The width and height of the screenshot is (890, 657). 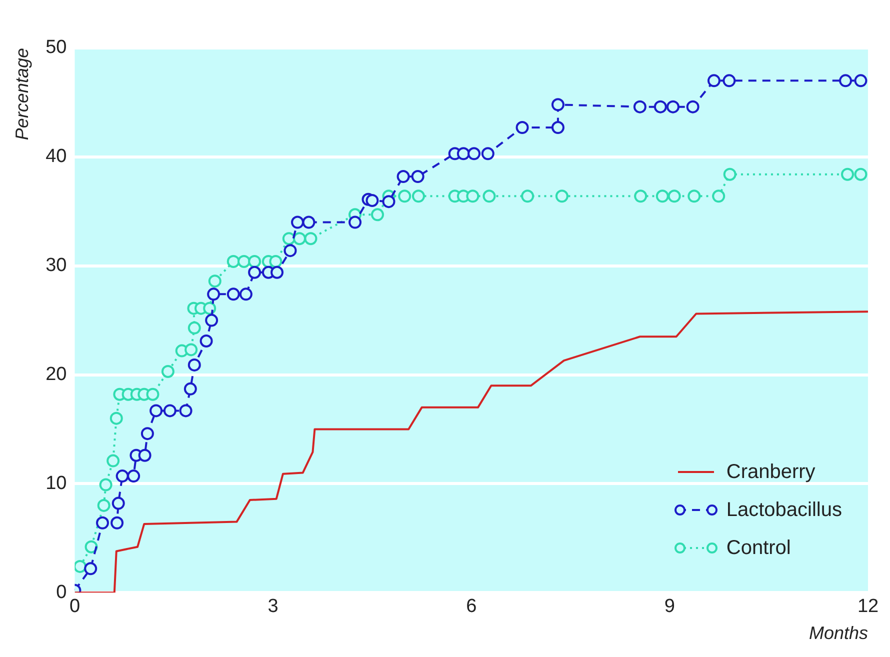 What do you see at coordinates (471, 607) in the screenshot?
I see `x-tick-label: 6` at bounding box center [471, 607].